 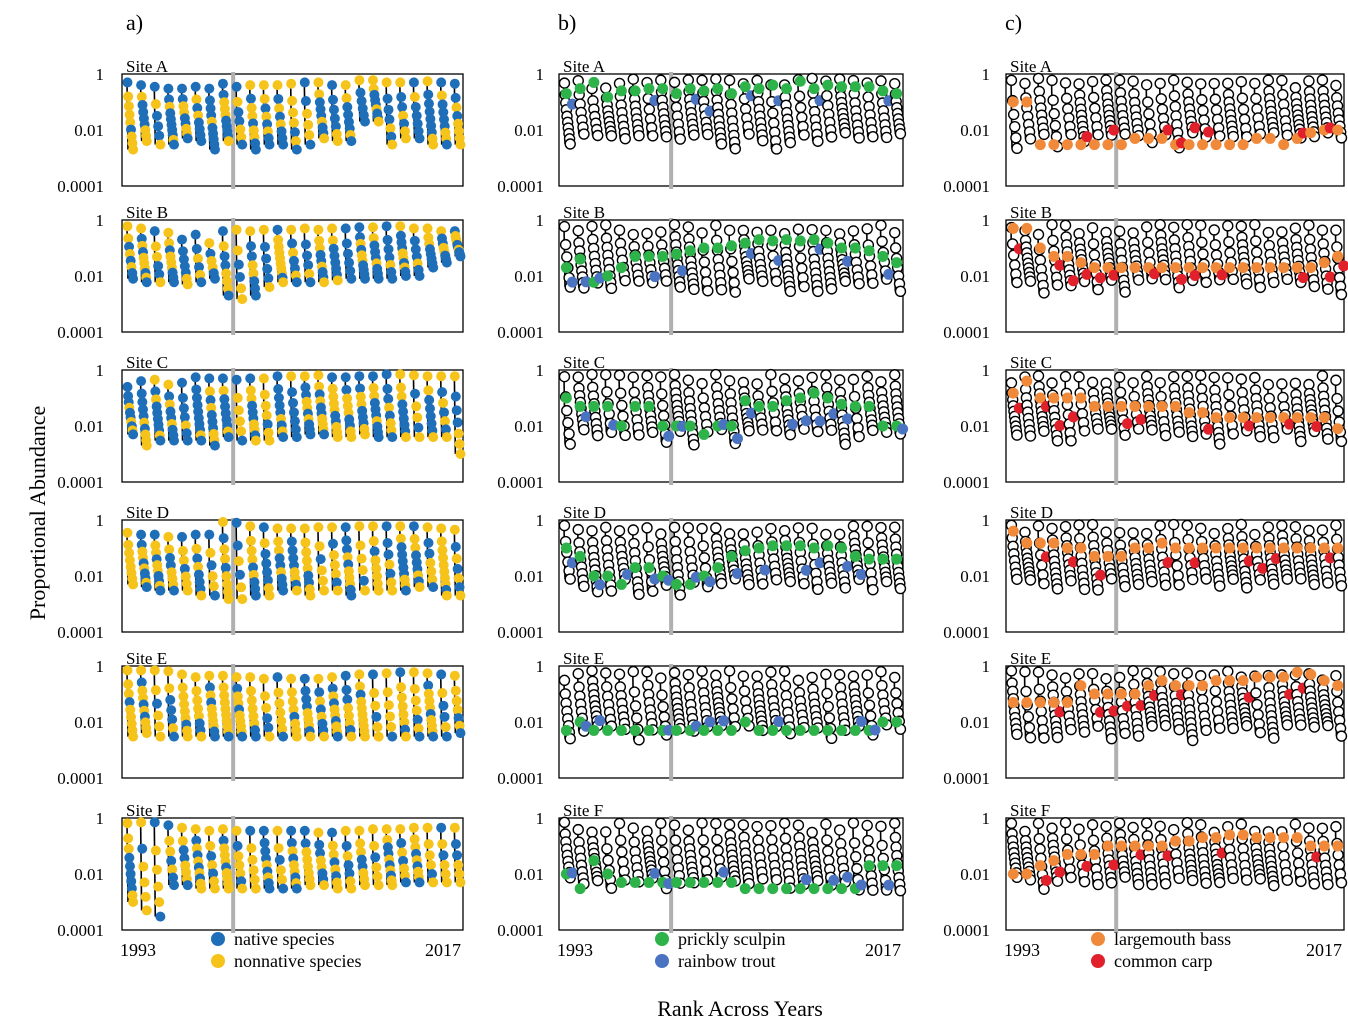 What do you see at coordinates (702, 272) in the screenshot?
I see `plot-b-site-b: Site B10.010.0001` at bounding box center [702, 272].